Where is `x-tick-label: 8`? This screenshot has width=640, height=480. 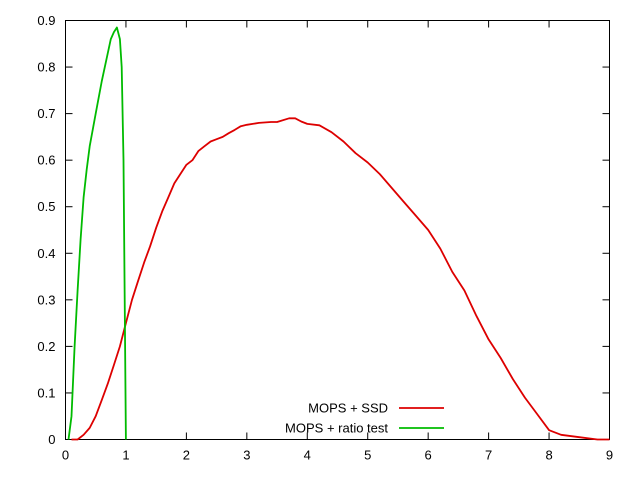
x-tick-label: 8 is located at coordinates (548, 455).